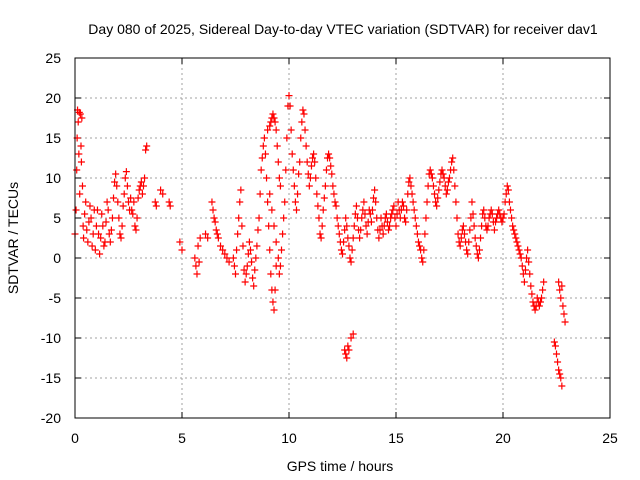 This screenshot has width=640, height=480. What do you see at coordinates (610, 438) in the screenshot?
I see `x-tick-label: 25` at bounding box center [610, 438].